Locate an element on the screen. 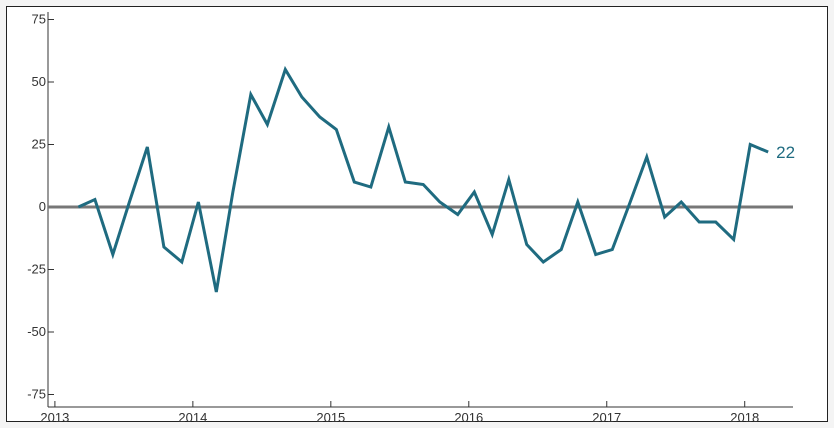 The height and width of the screenshot is (428, 834). y-tick-label: 75 is located at coordinates (39, 19).